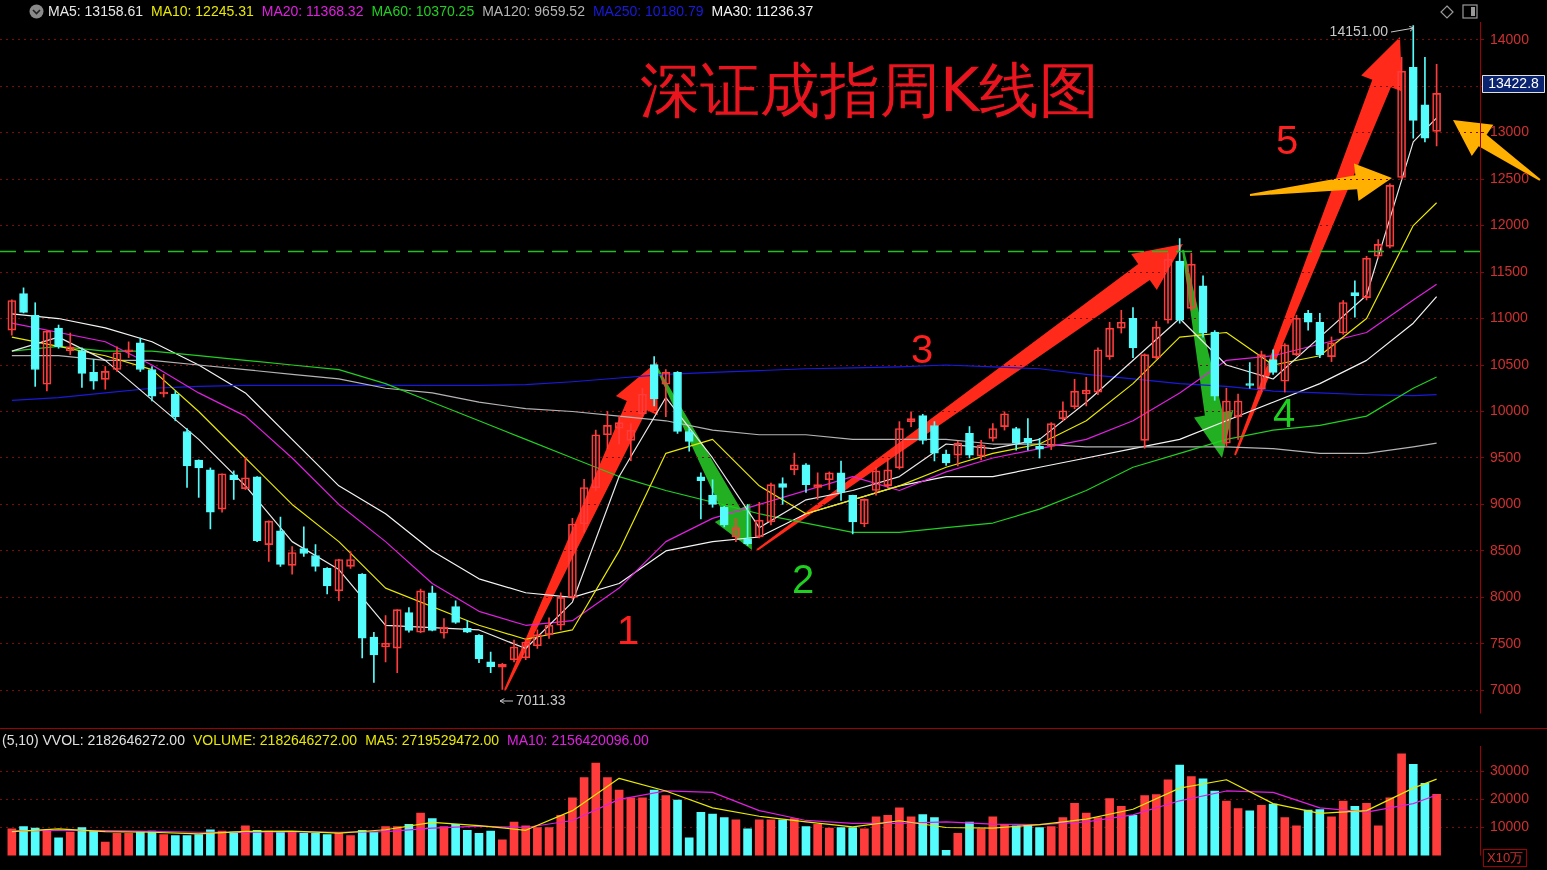  Describe the element at coordinates (628, 630) in the screenshot. I see `annotation: 1` at that location.